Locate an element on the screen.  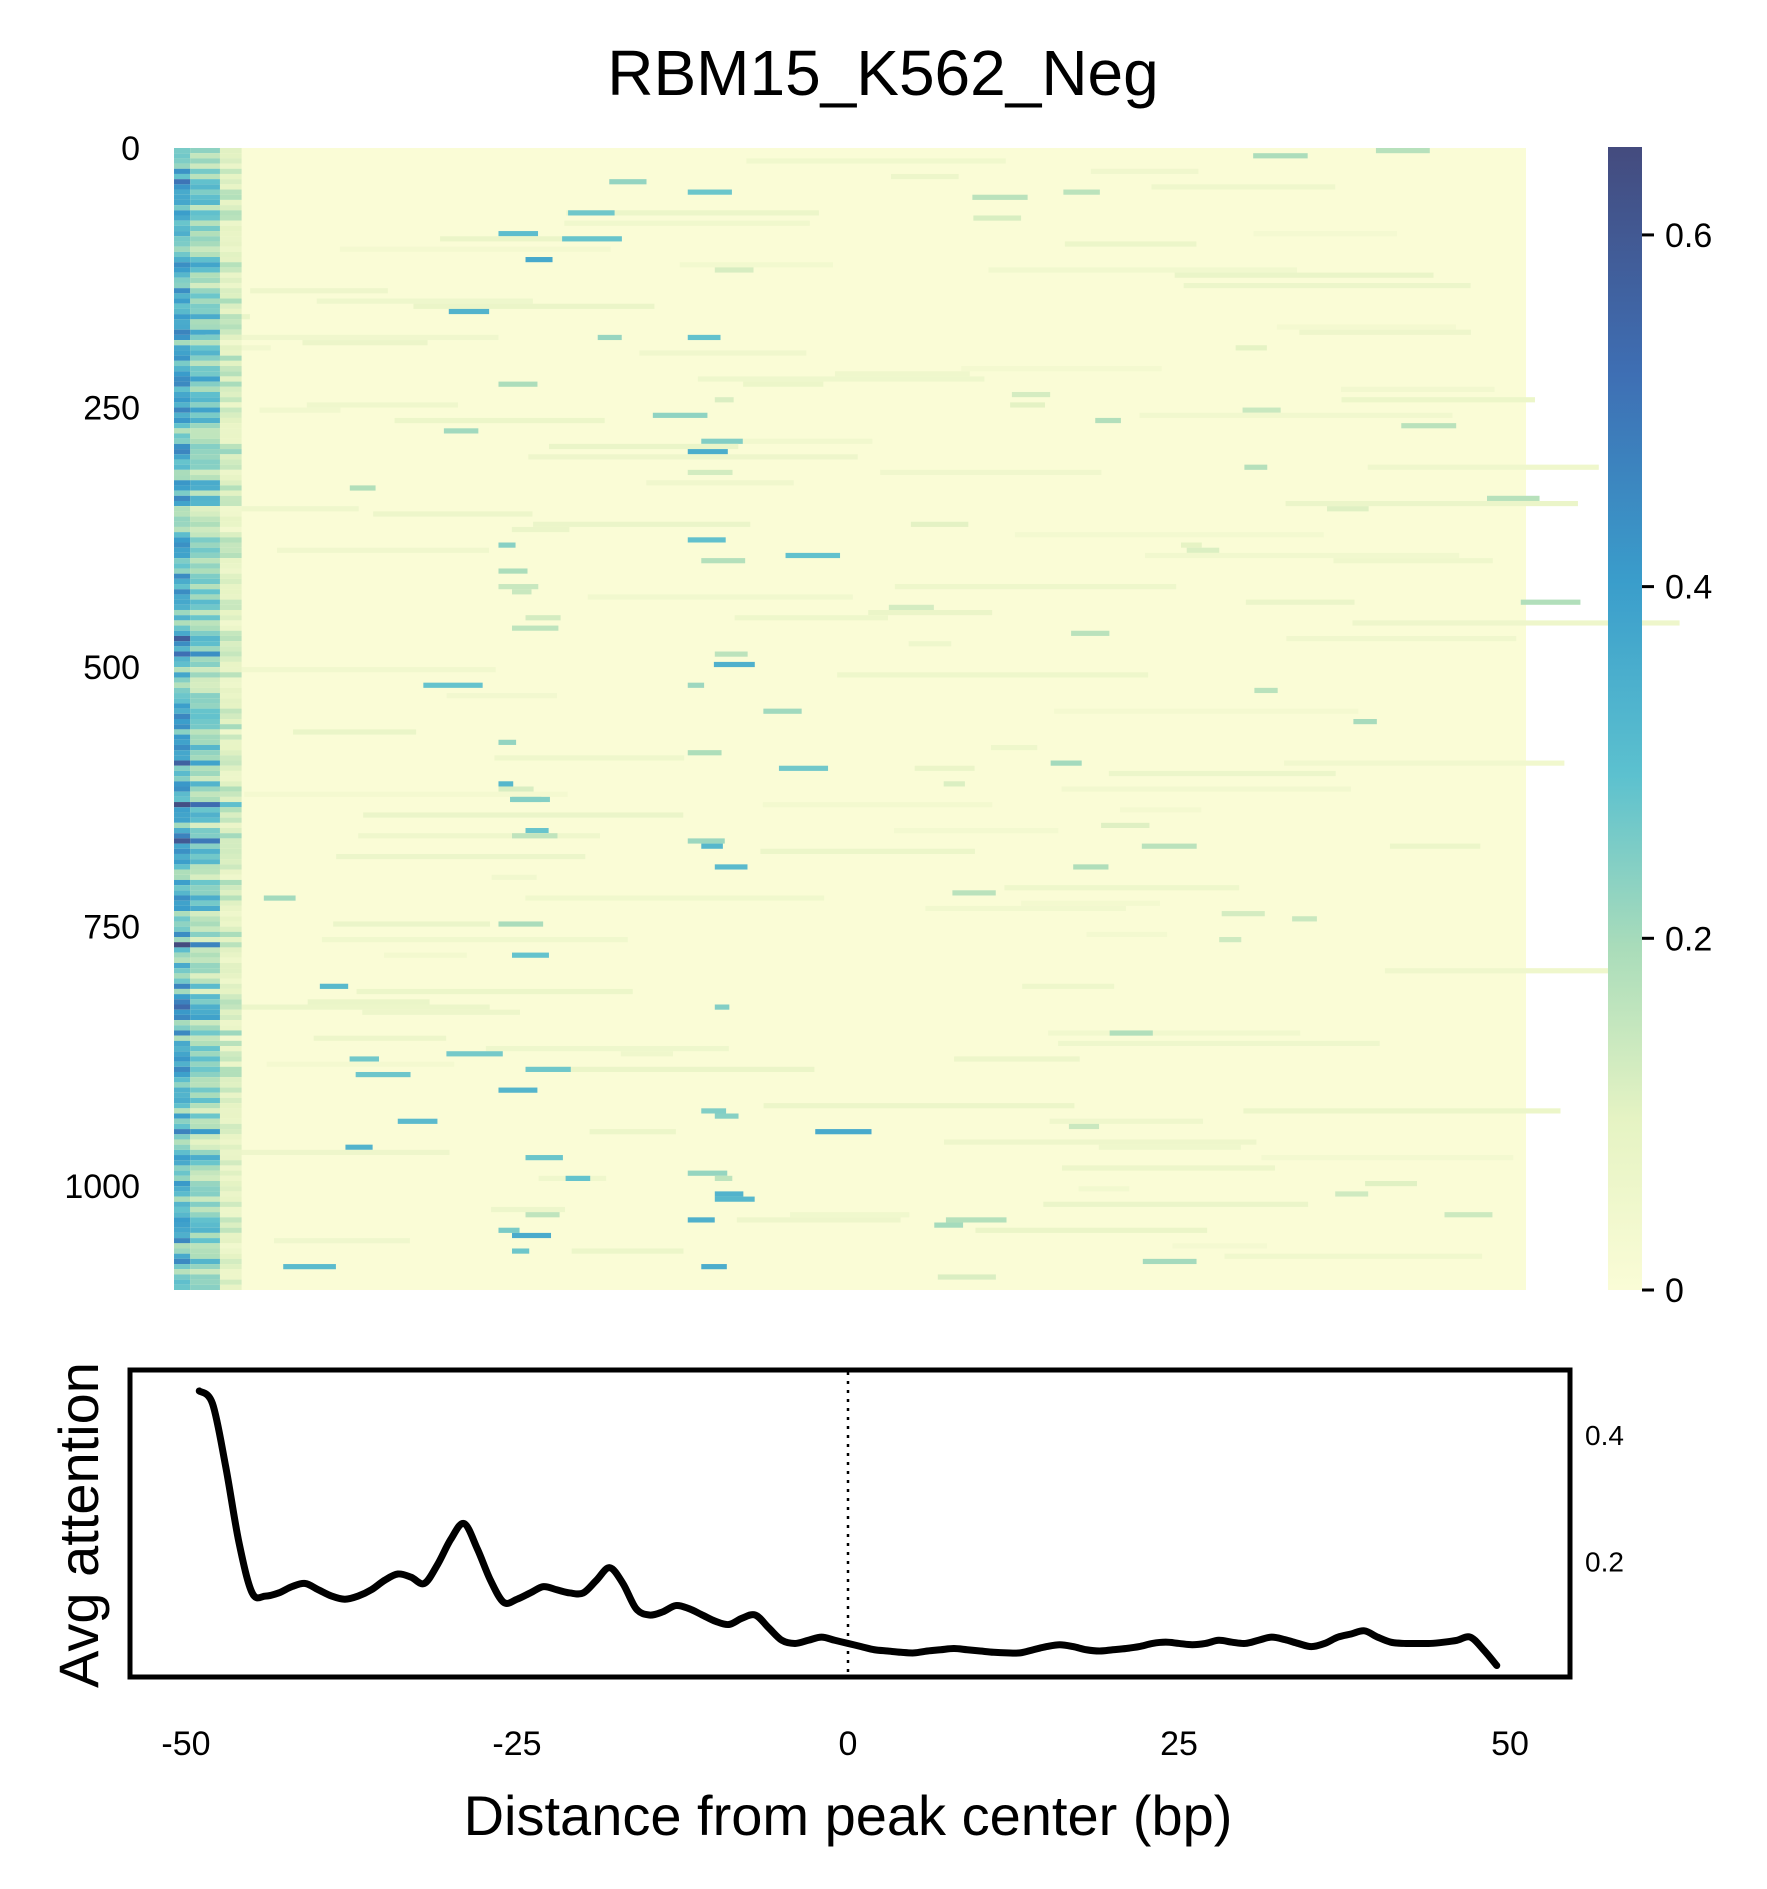
line-plot-x-axis: -50 -25 0 25 50 is located at coordinates (844, 1744).